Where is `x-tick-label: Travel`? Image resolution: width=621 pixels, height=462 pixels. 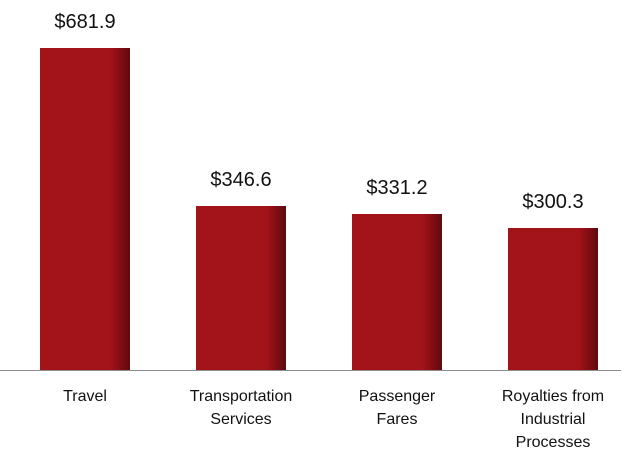
x-tick-label: Travel is located at coordinates (85, 396).